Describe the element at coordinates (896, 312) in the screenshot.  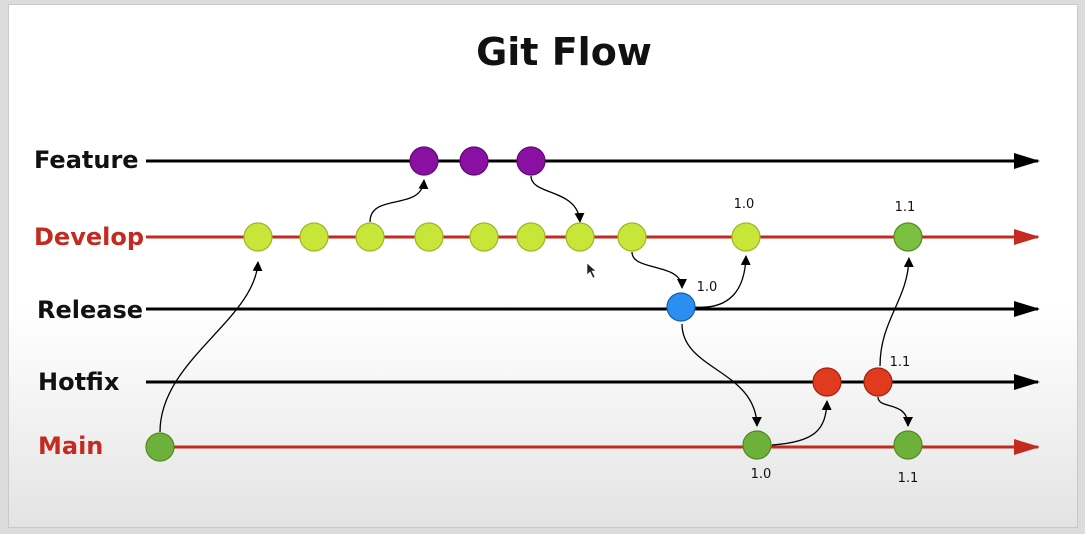
I see `connector-hotfix-to-develop` at that location.